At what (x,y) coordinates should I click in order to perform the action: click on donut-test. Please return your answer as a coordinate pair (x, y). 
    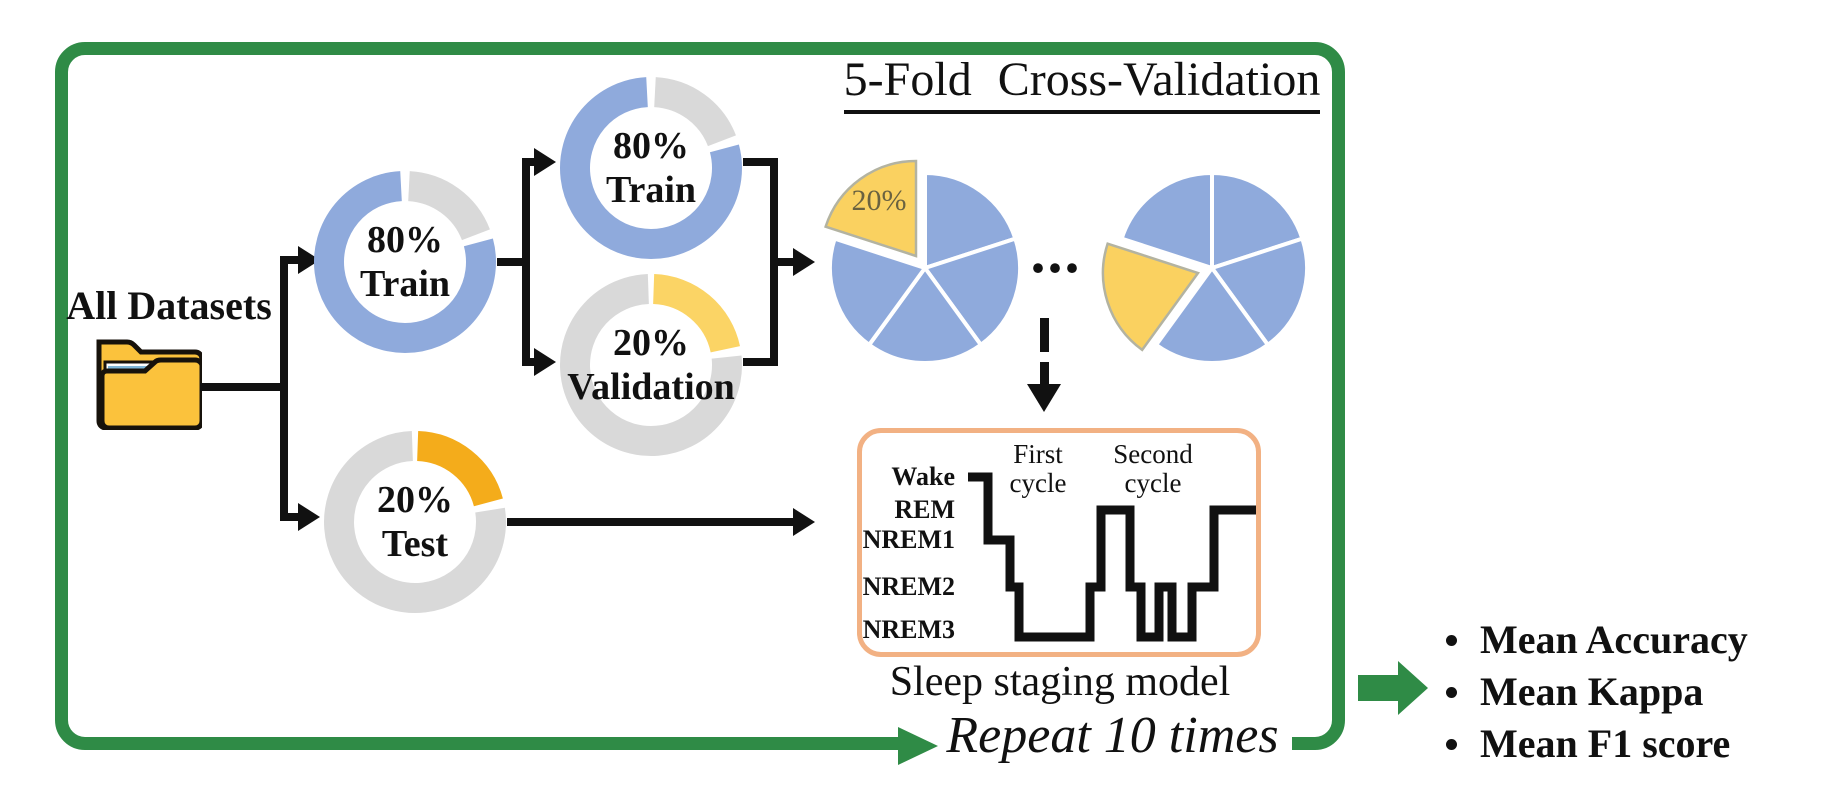
    Looking at the image, I should click on (415, 522).